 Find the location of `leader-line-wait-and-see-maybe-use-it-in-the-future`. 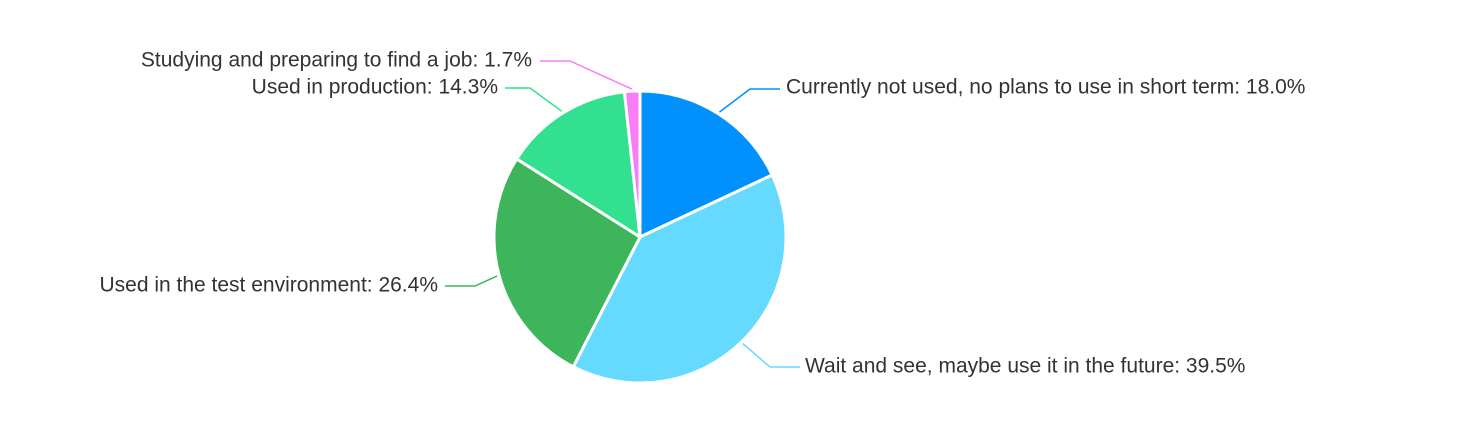

leader-line-wait-and-see-maybe-use-it-in-the-future is located at coordinates (771, 355).